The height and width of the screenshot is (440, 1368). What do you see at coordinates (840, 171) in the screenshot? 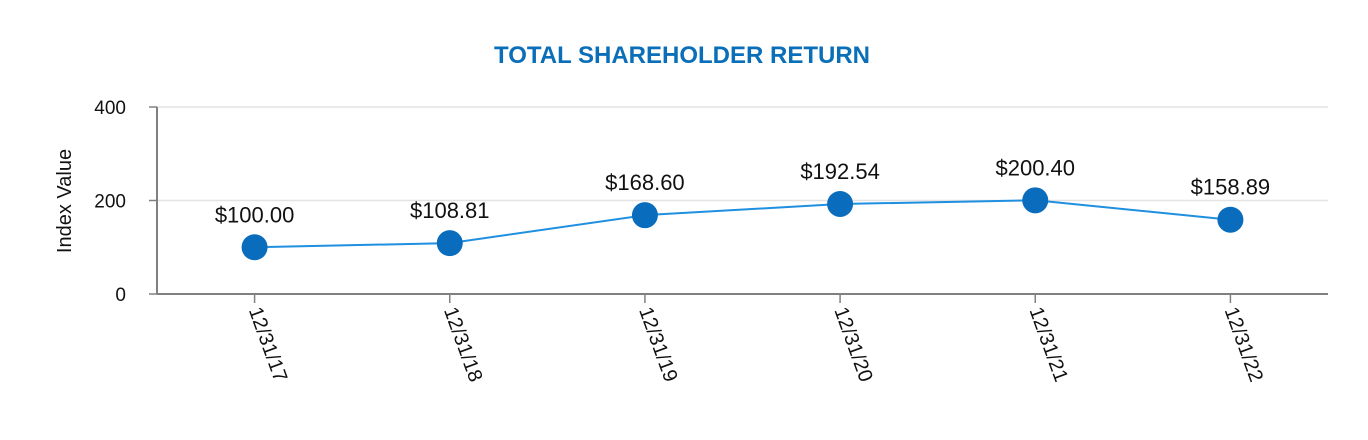
I see `data-label: $192.54` at bounding box center [840, 171].